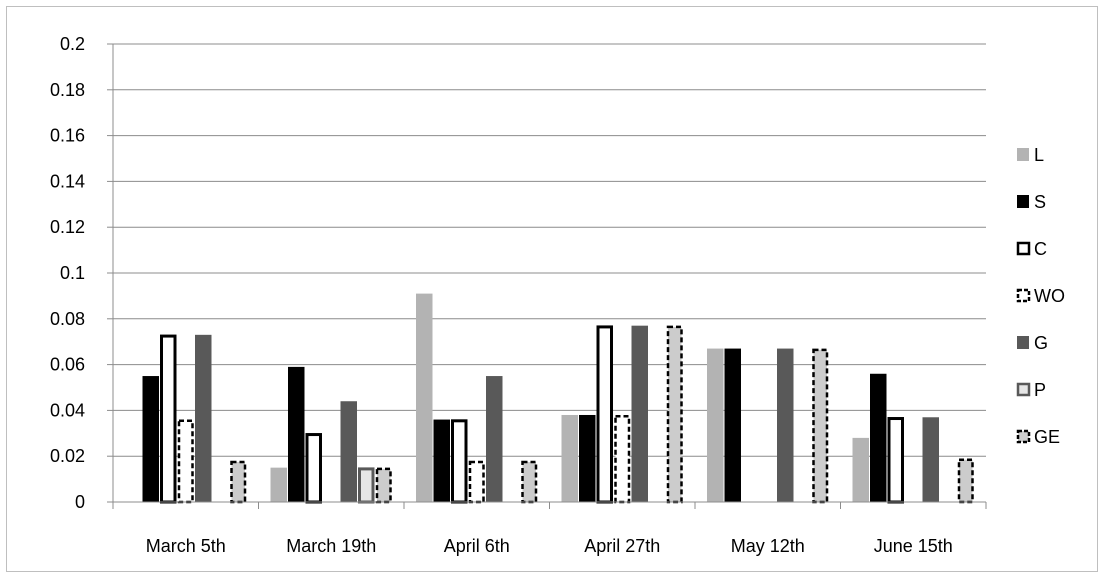  What do you see at coordinates (67, 181) in the screenshot?
I see `y-tick-label: 0.14` at bounding box center [67, 181].